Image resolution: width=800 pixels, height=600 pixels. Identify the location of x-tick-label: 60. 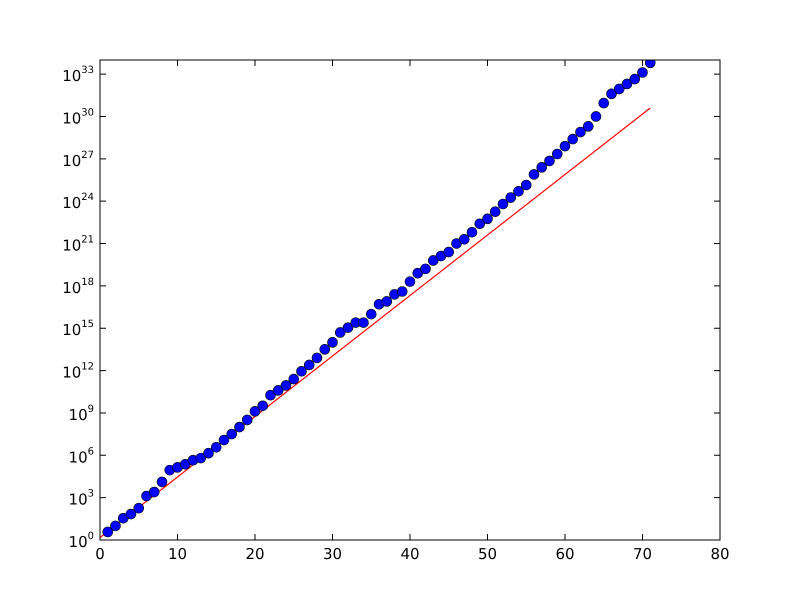
(565, 553).